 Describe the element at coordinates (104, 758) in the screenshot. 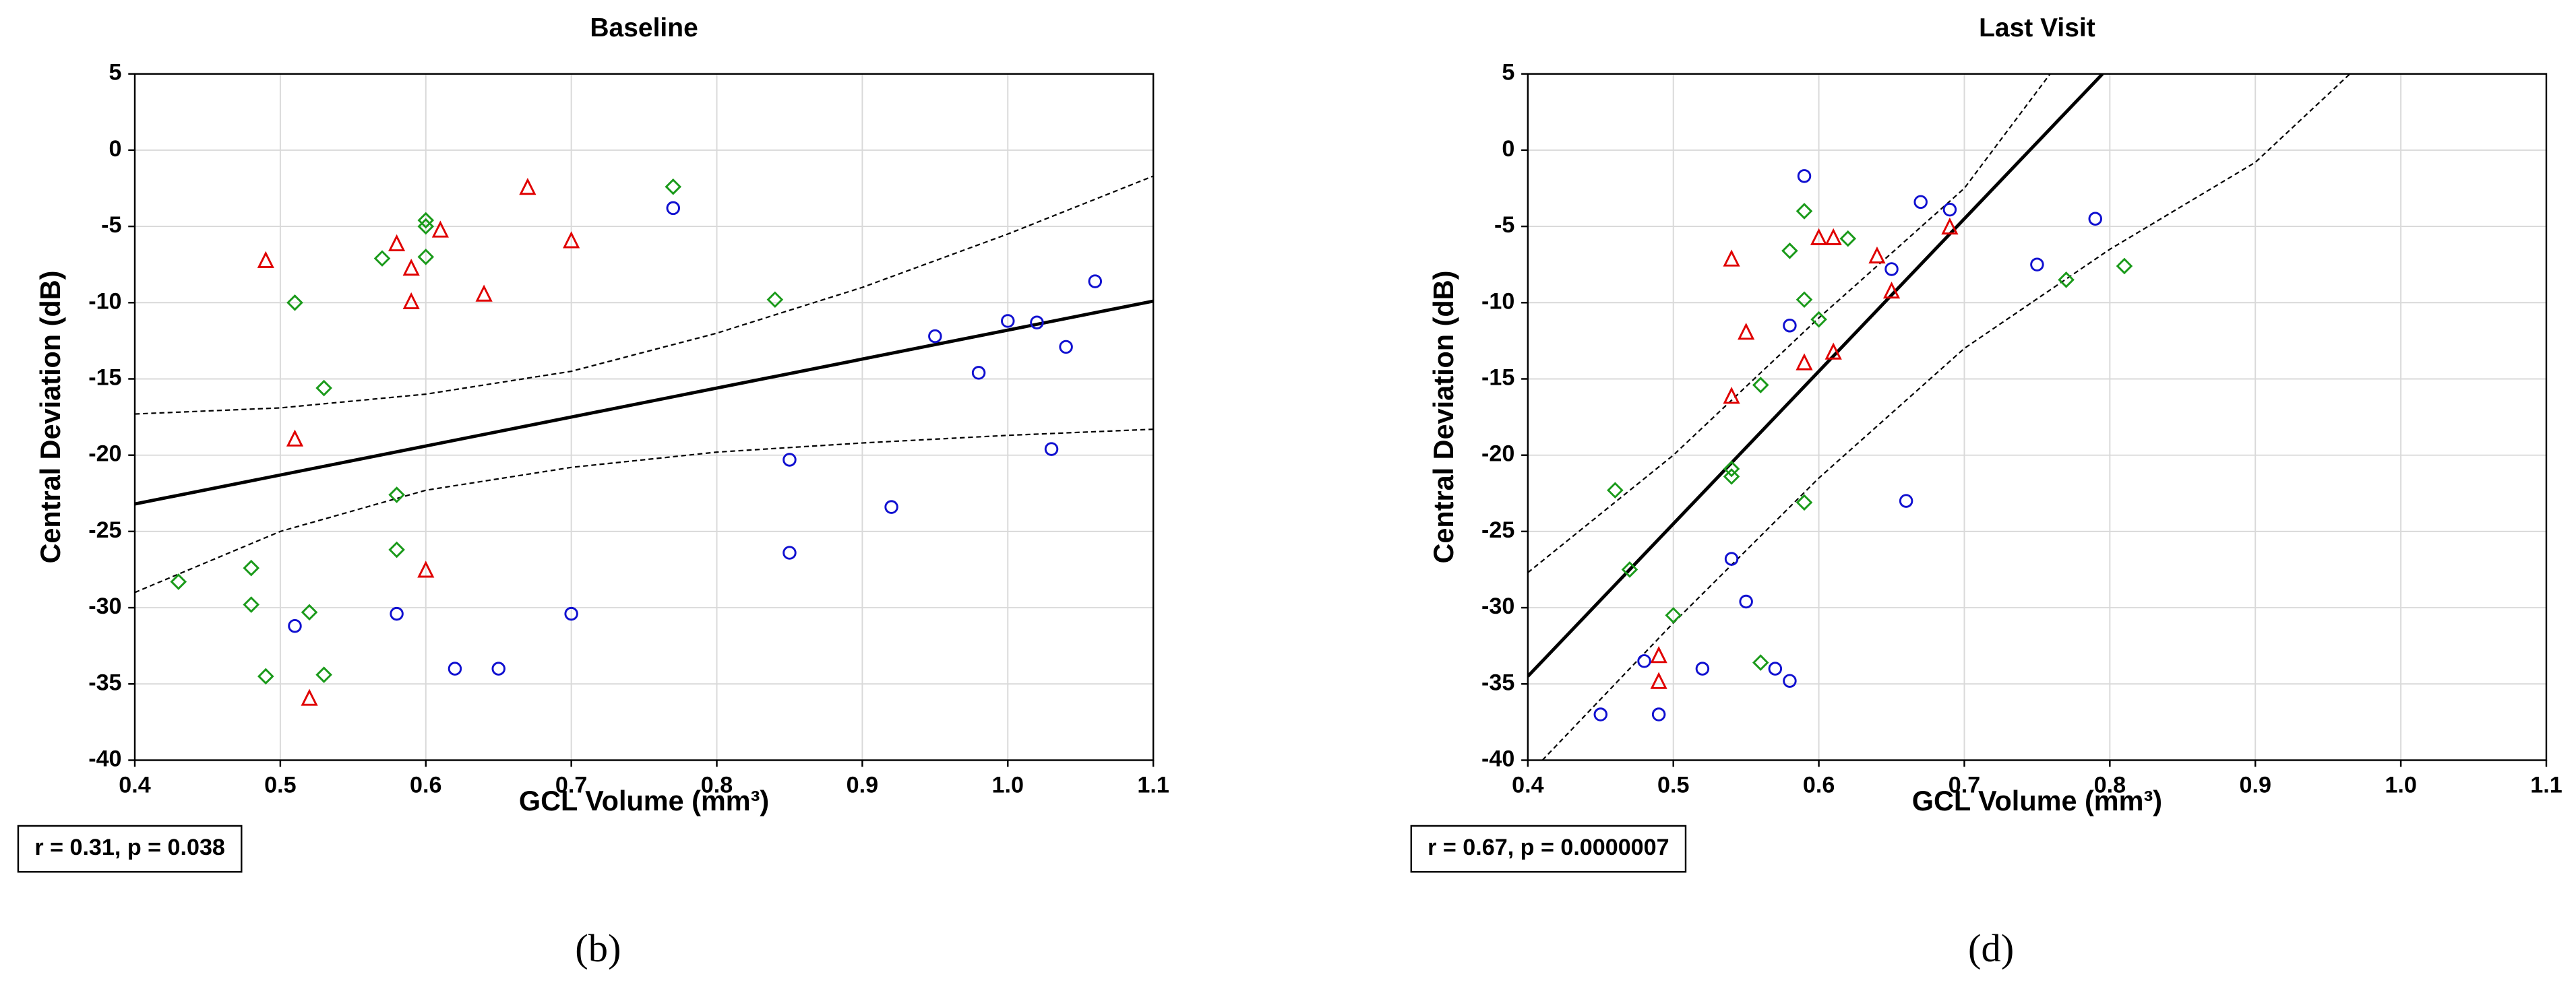

I see `y-tick-label: -40` at that location.